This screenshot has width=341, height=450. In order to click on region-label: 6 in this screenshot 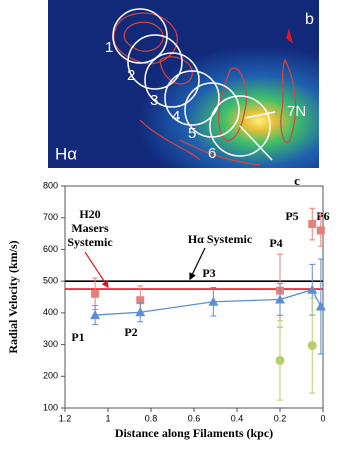, I will do `click(212, 153)`.